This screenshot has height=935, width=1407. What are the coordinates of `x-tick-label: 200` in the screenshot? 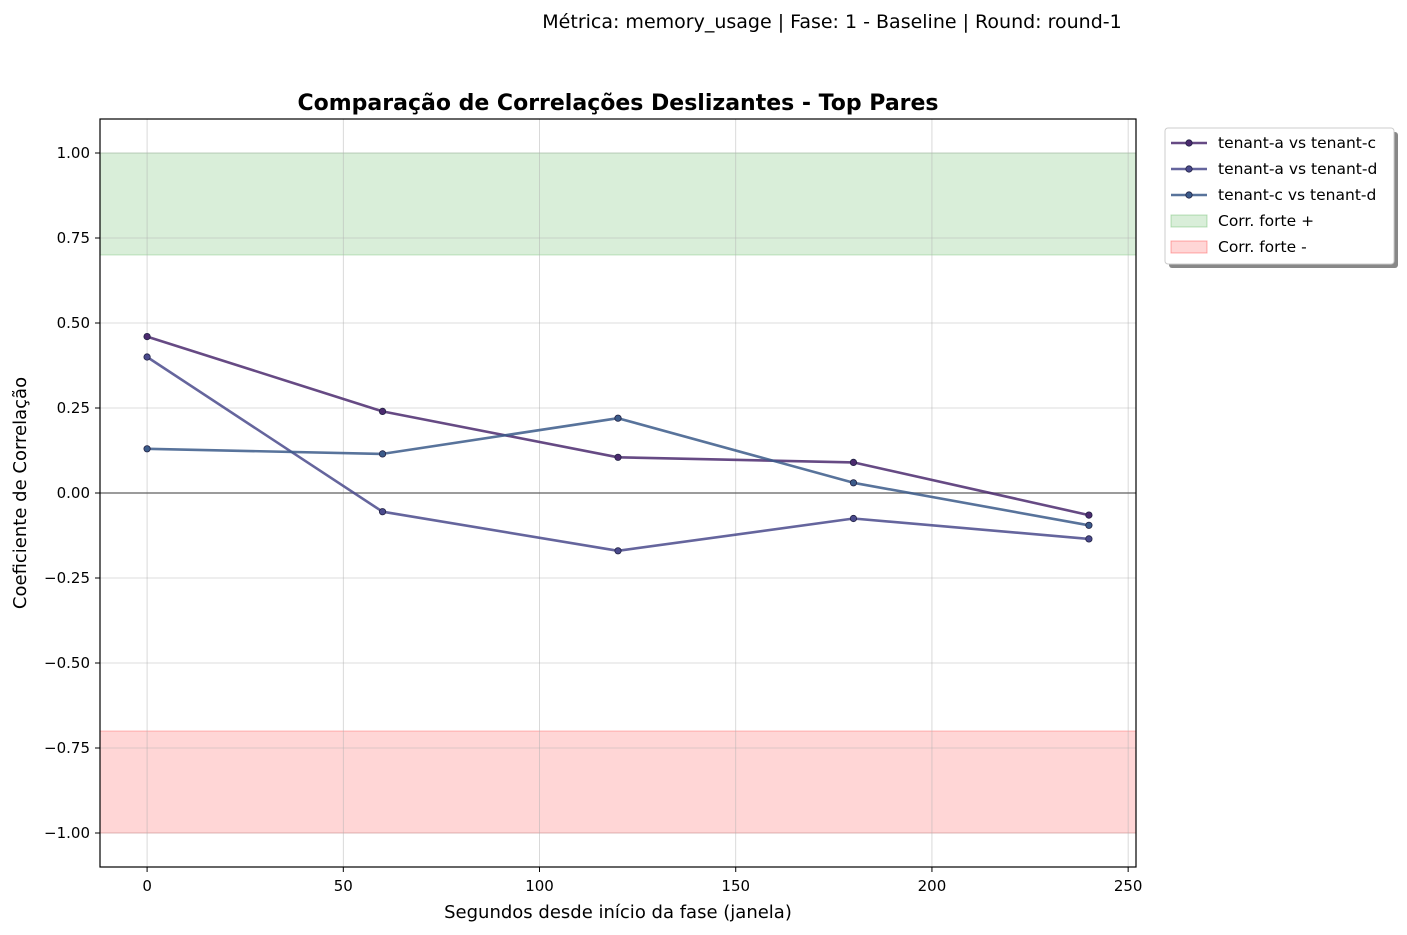 It's located at (932, 886).